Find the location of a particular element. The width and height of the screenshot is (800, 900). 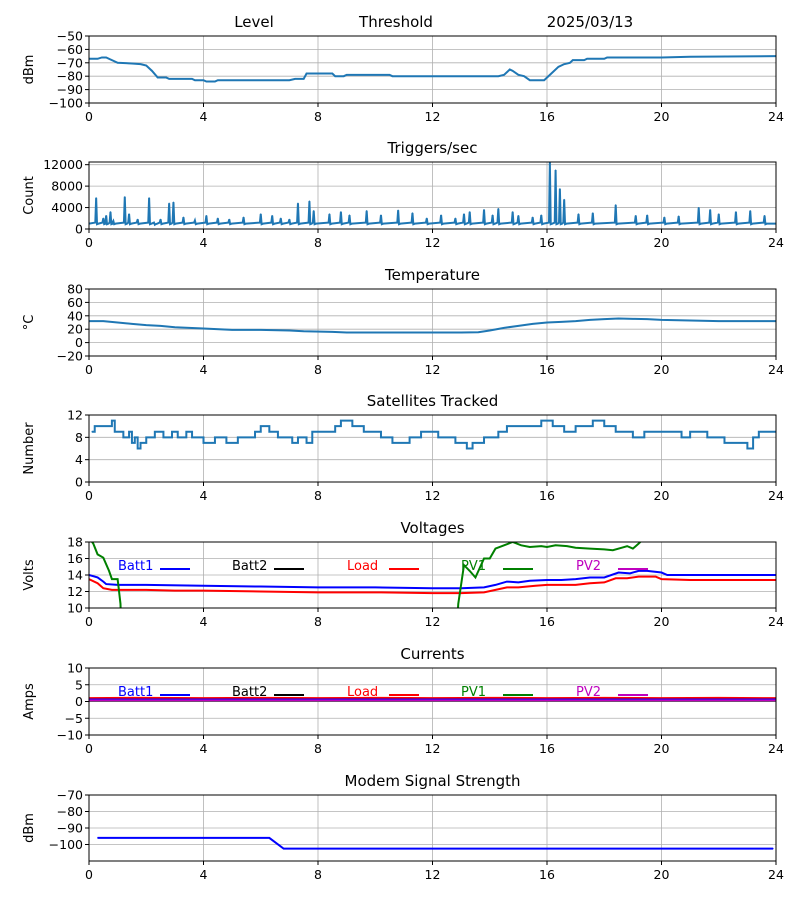

x-tick-label: 12 is located at coordinates (433, 369).